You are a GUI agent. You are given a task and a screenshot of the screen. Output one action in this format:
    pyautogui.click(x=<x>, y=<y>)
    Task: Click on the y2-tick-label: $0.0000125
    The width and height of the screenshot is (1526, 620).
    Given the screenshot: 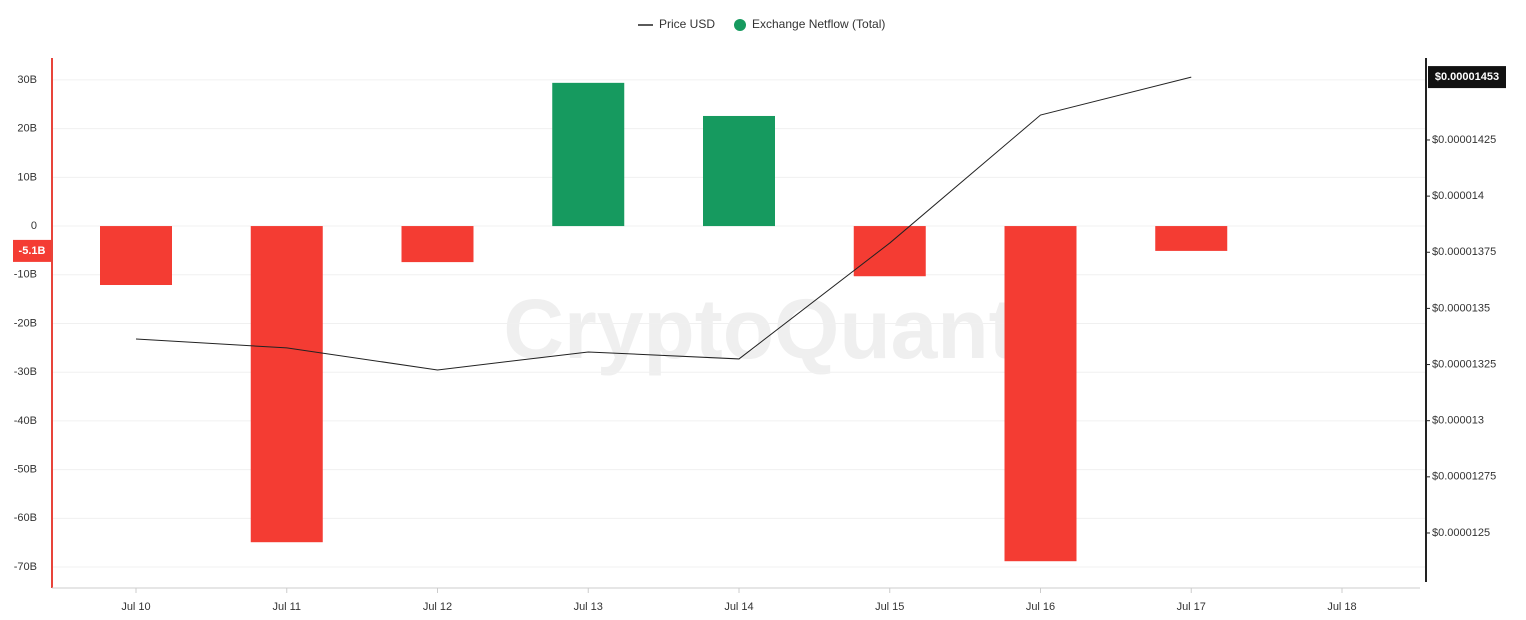 What is the action you would take?
    pyautogui.click(x=1461, y=533)
    